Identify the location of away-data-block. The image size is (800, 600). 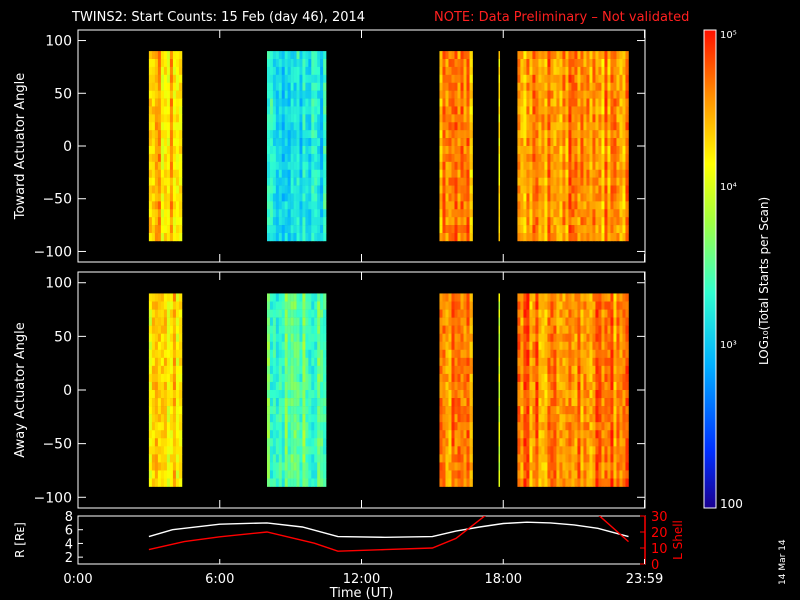
(499, 390).